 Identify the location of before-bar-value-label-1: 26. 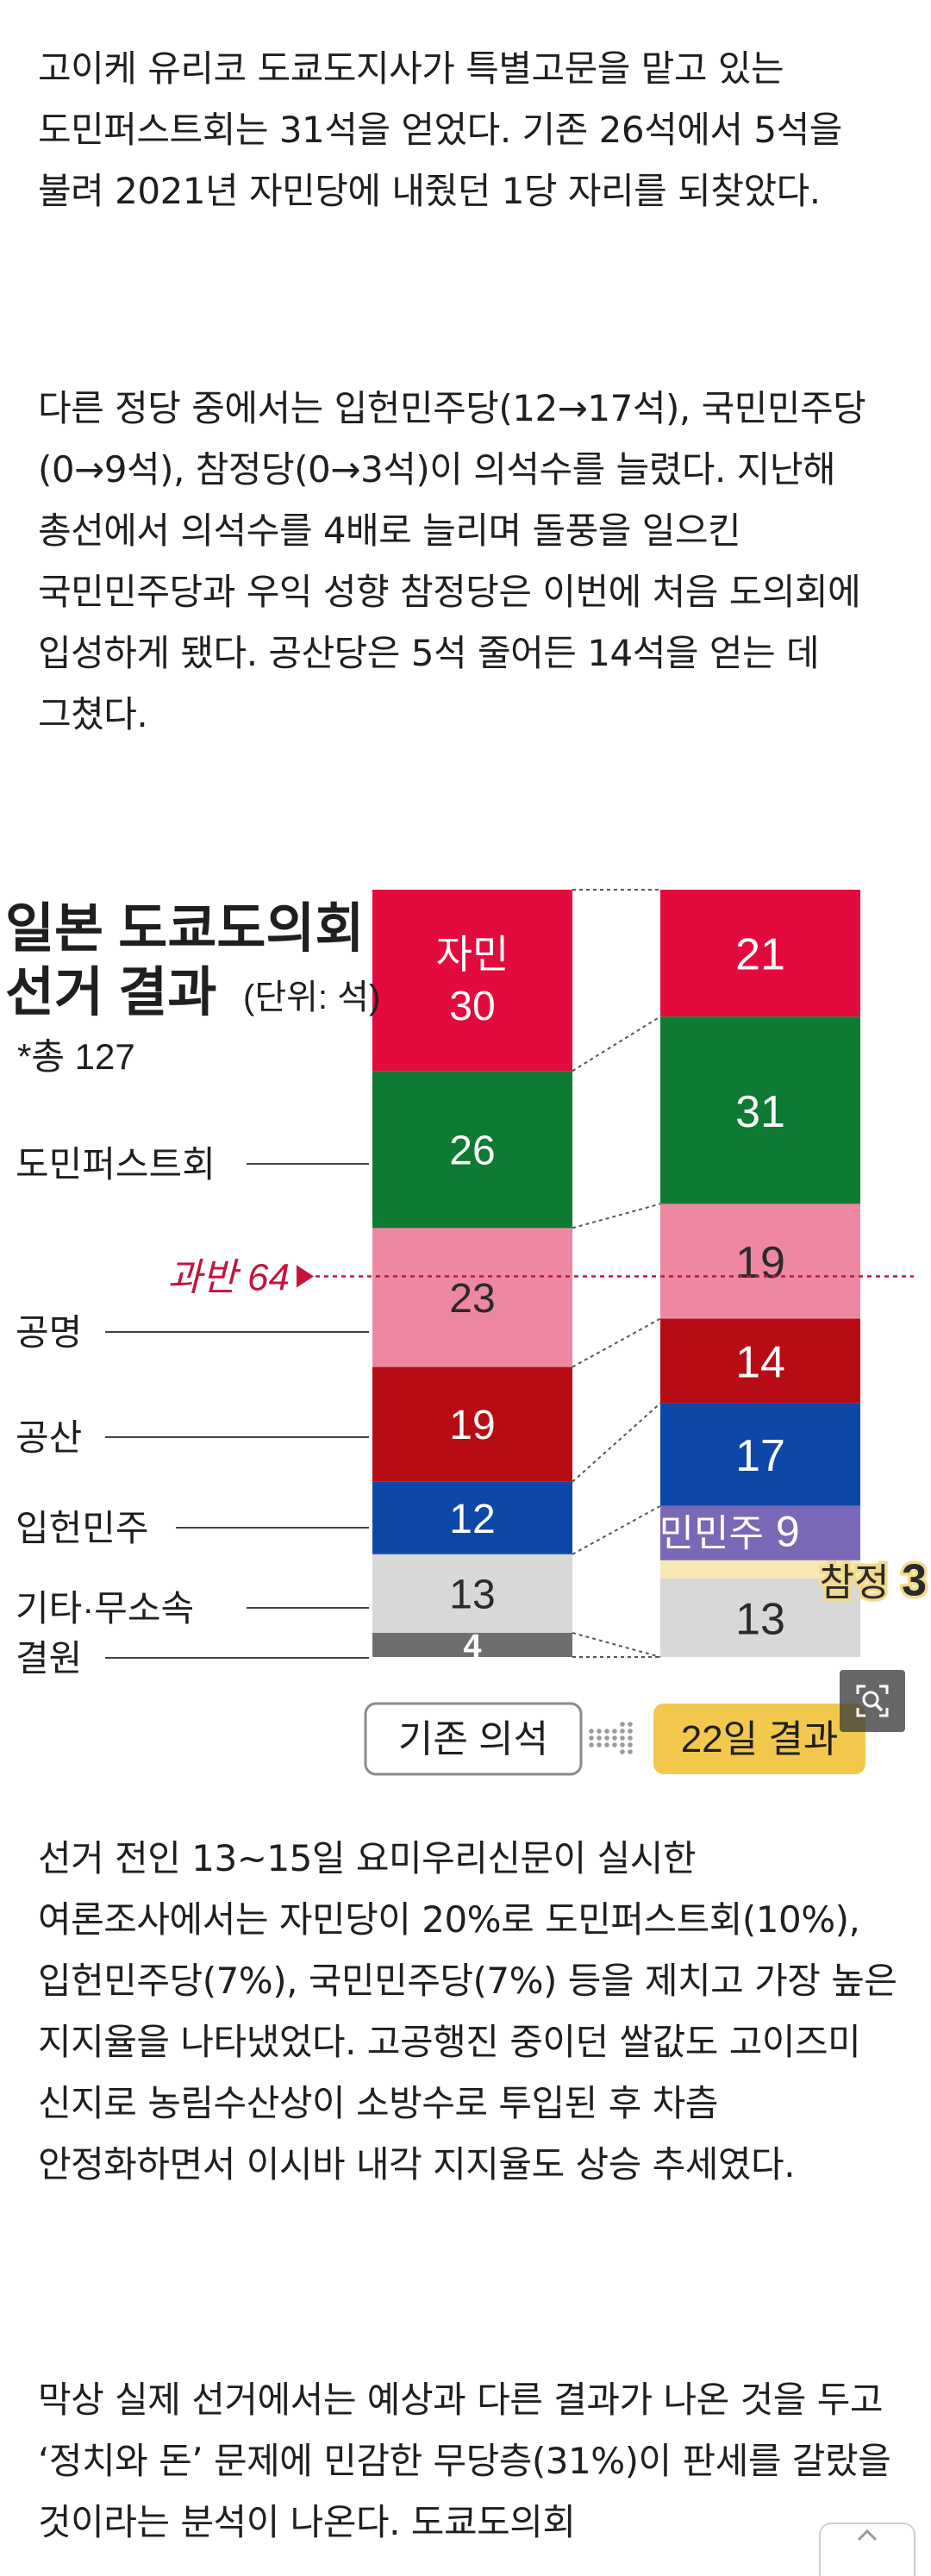
(472, 1150).